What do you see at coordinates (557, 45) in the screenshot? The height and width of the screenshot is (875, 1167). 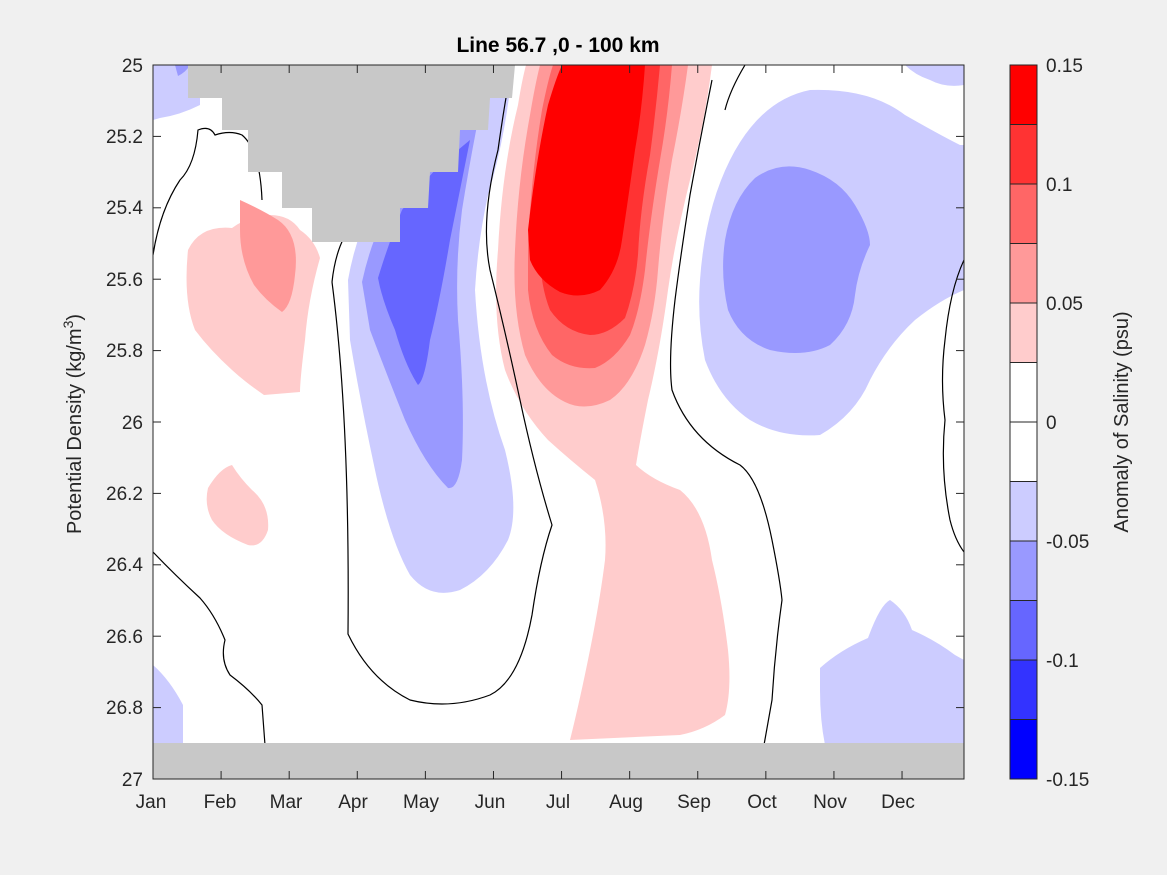 I see `chart-title: Line 56.7 ,0 - 100 km` at bounding box center [557, 45].